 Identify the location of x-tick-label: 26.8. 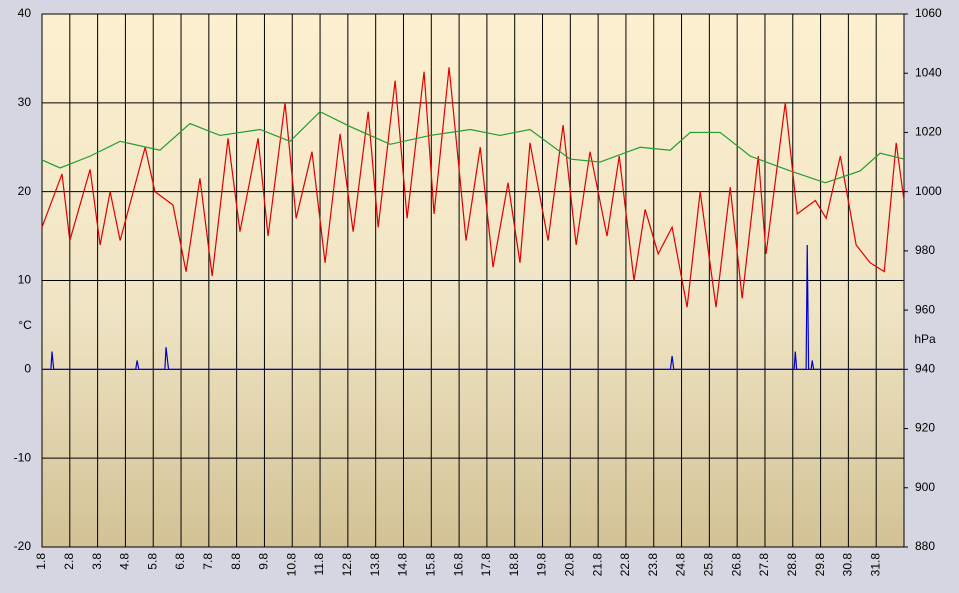
(736, 565).